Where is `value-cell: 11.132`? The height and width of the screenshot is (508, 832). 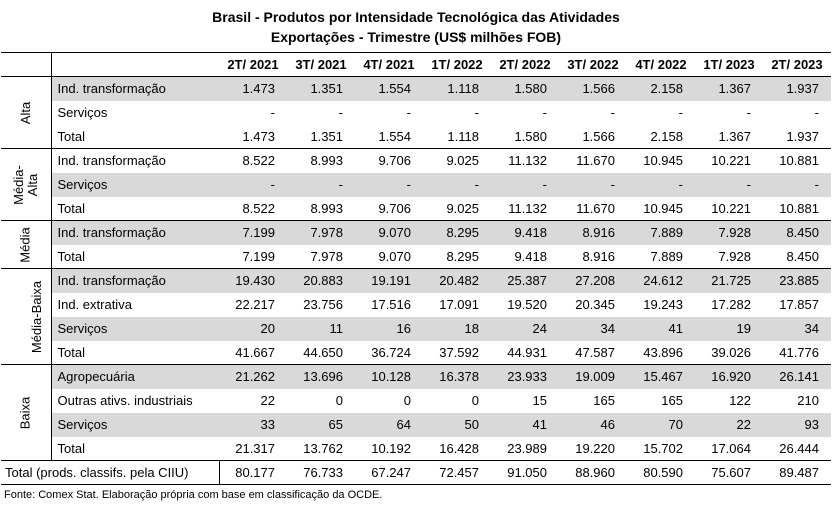
value-cell: 11.132 is located at coordinates (527, 208).